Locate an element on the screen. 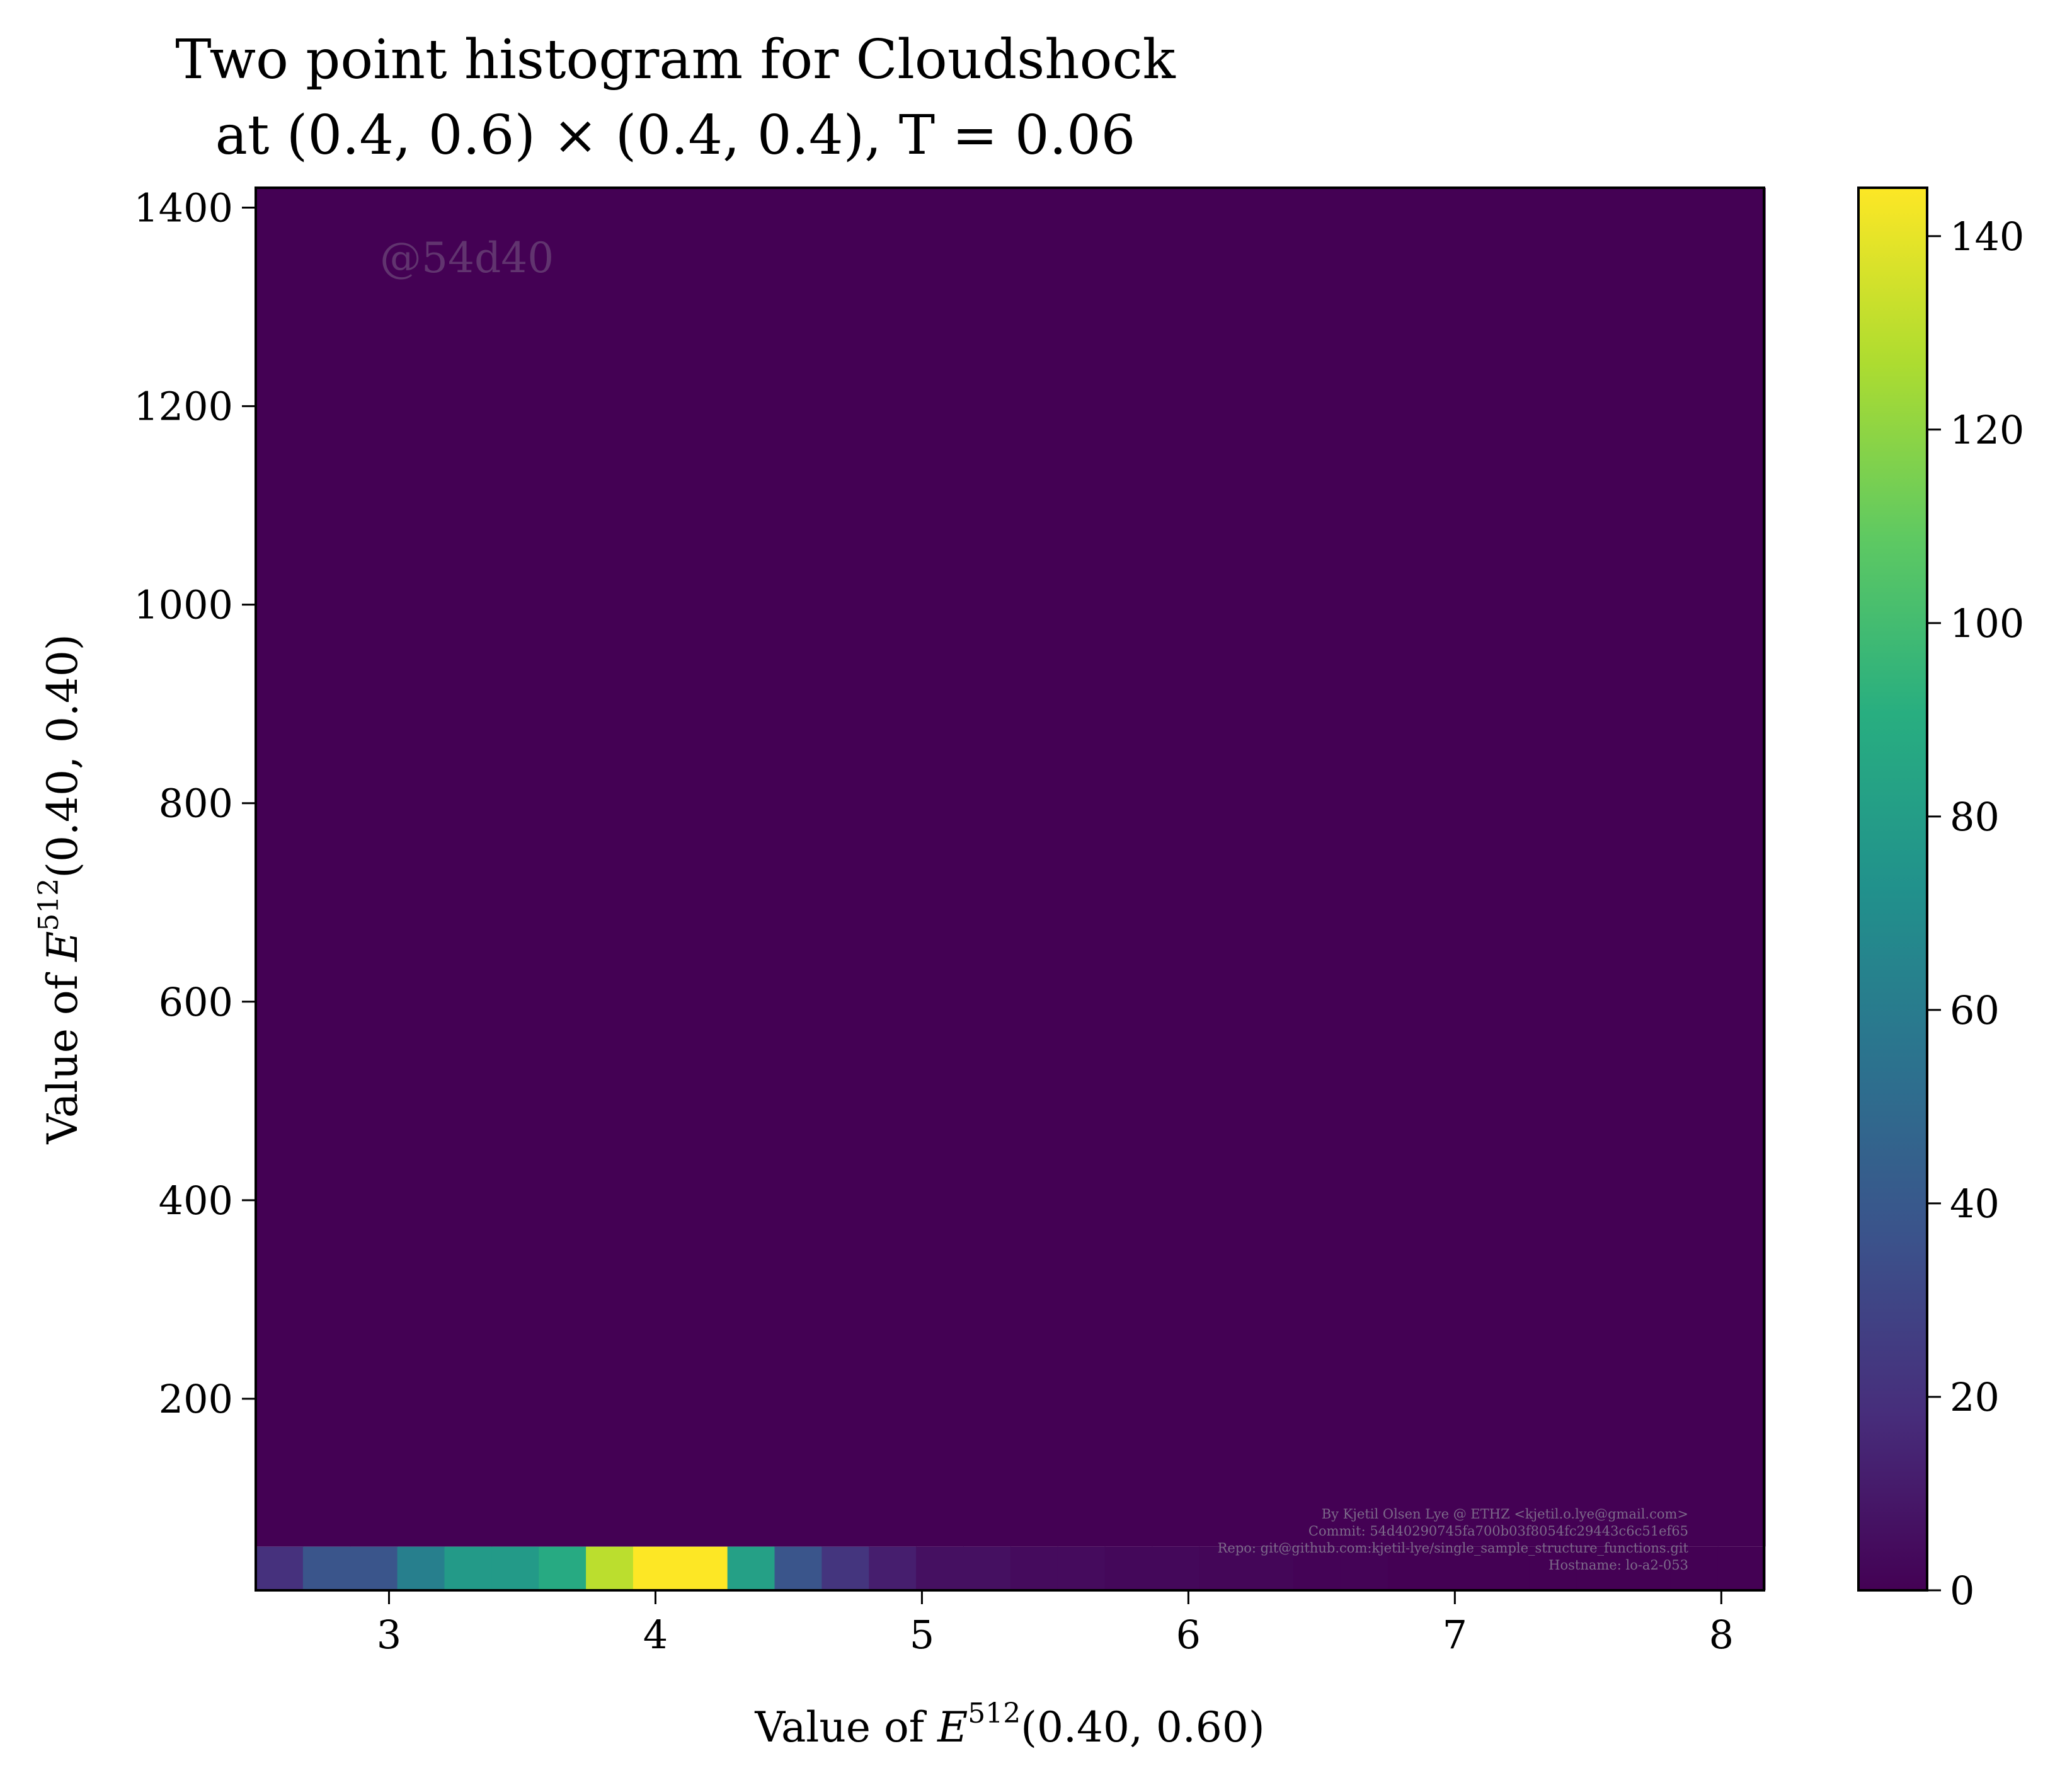  x-tick-label: 7 is located at coordinates (1455, 1635).